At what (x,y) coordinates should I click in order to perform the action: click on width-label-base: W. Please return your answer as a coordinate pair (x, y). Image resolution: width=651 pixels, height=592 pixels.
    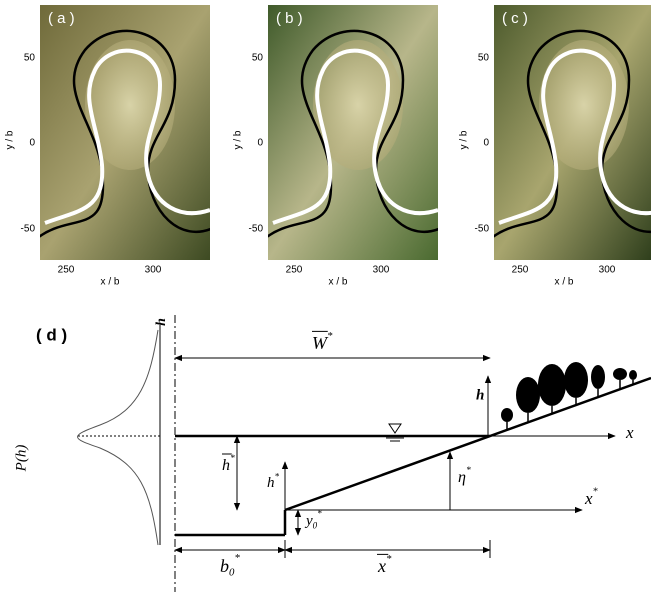
    Looking at the image, I should click on (320, 343).